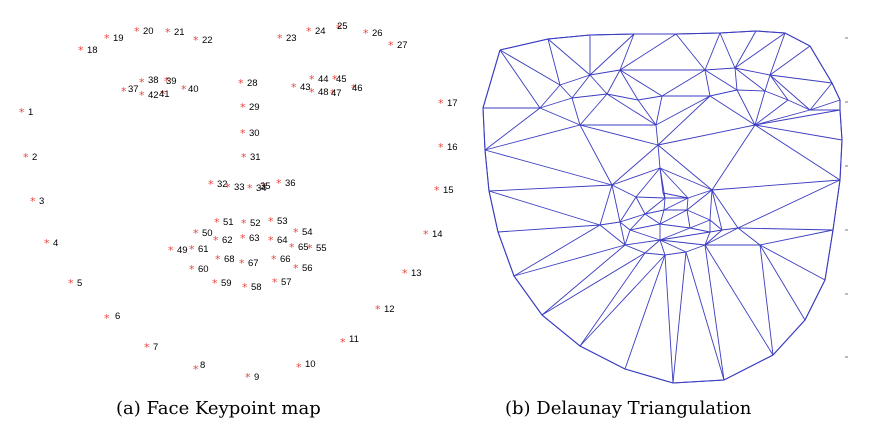  I want to click on keypoint-5: * 5, so click(75, 283).